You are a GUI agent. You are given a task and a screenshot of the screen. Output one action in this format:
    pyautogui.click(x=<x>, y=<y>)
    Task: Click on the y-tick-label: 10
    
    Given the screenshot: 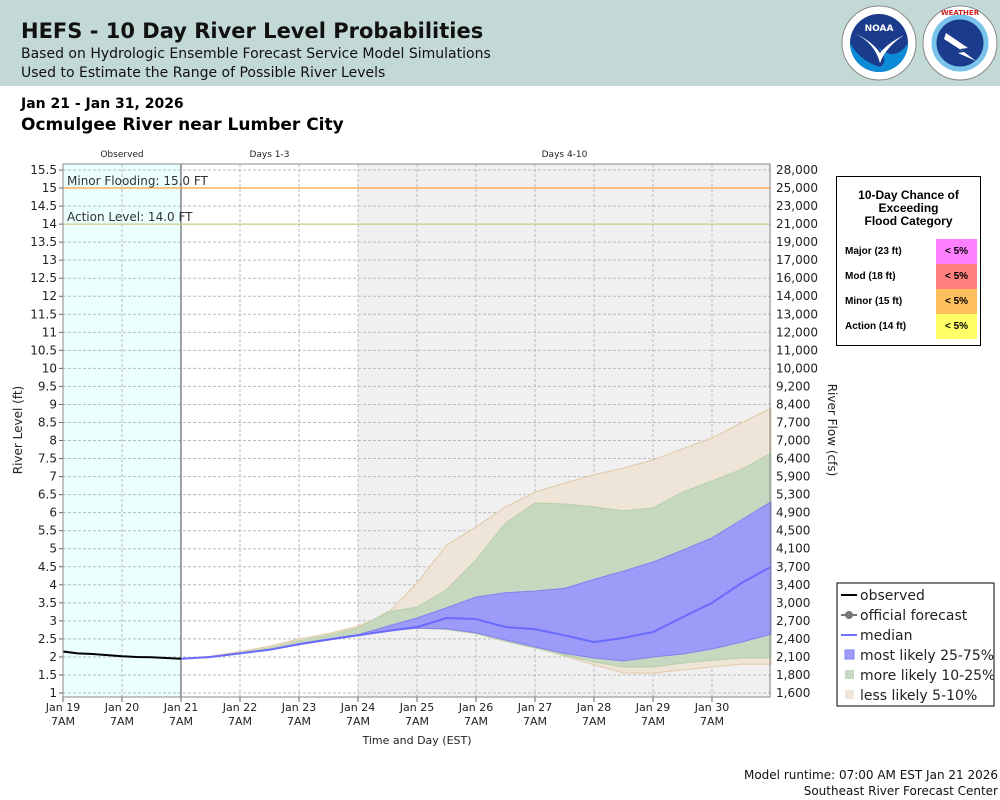 What is the action you would take?
    pyautogui.click(x=49, y=368)
    